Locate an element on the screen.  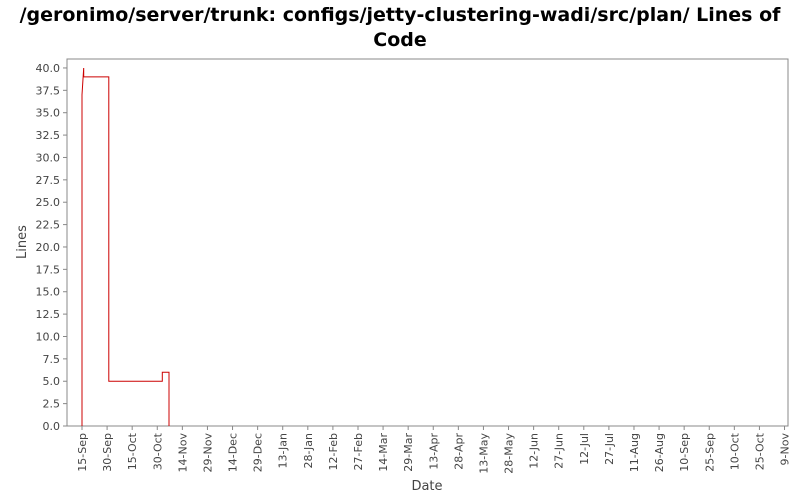
x-tick-label: 30-Sep is located at coordinates (107, 452).